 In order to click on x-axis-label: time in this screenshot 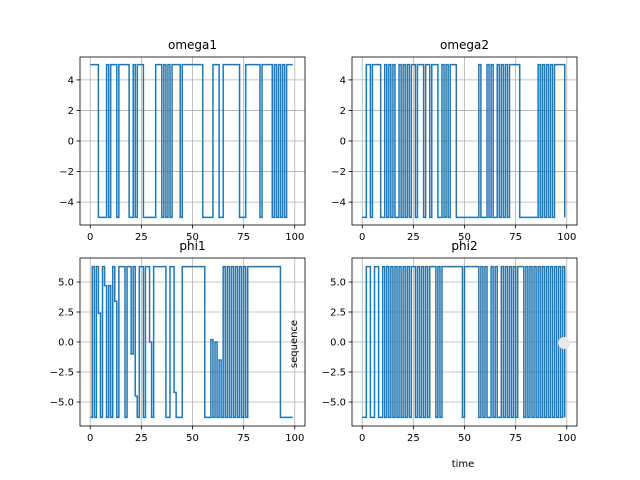, I will do `click(463, 464)`.